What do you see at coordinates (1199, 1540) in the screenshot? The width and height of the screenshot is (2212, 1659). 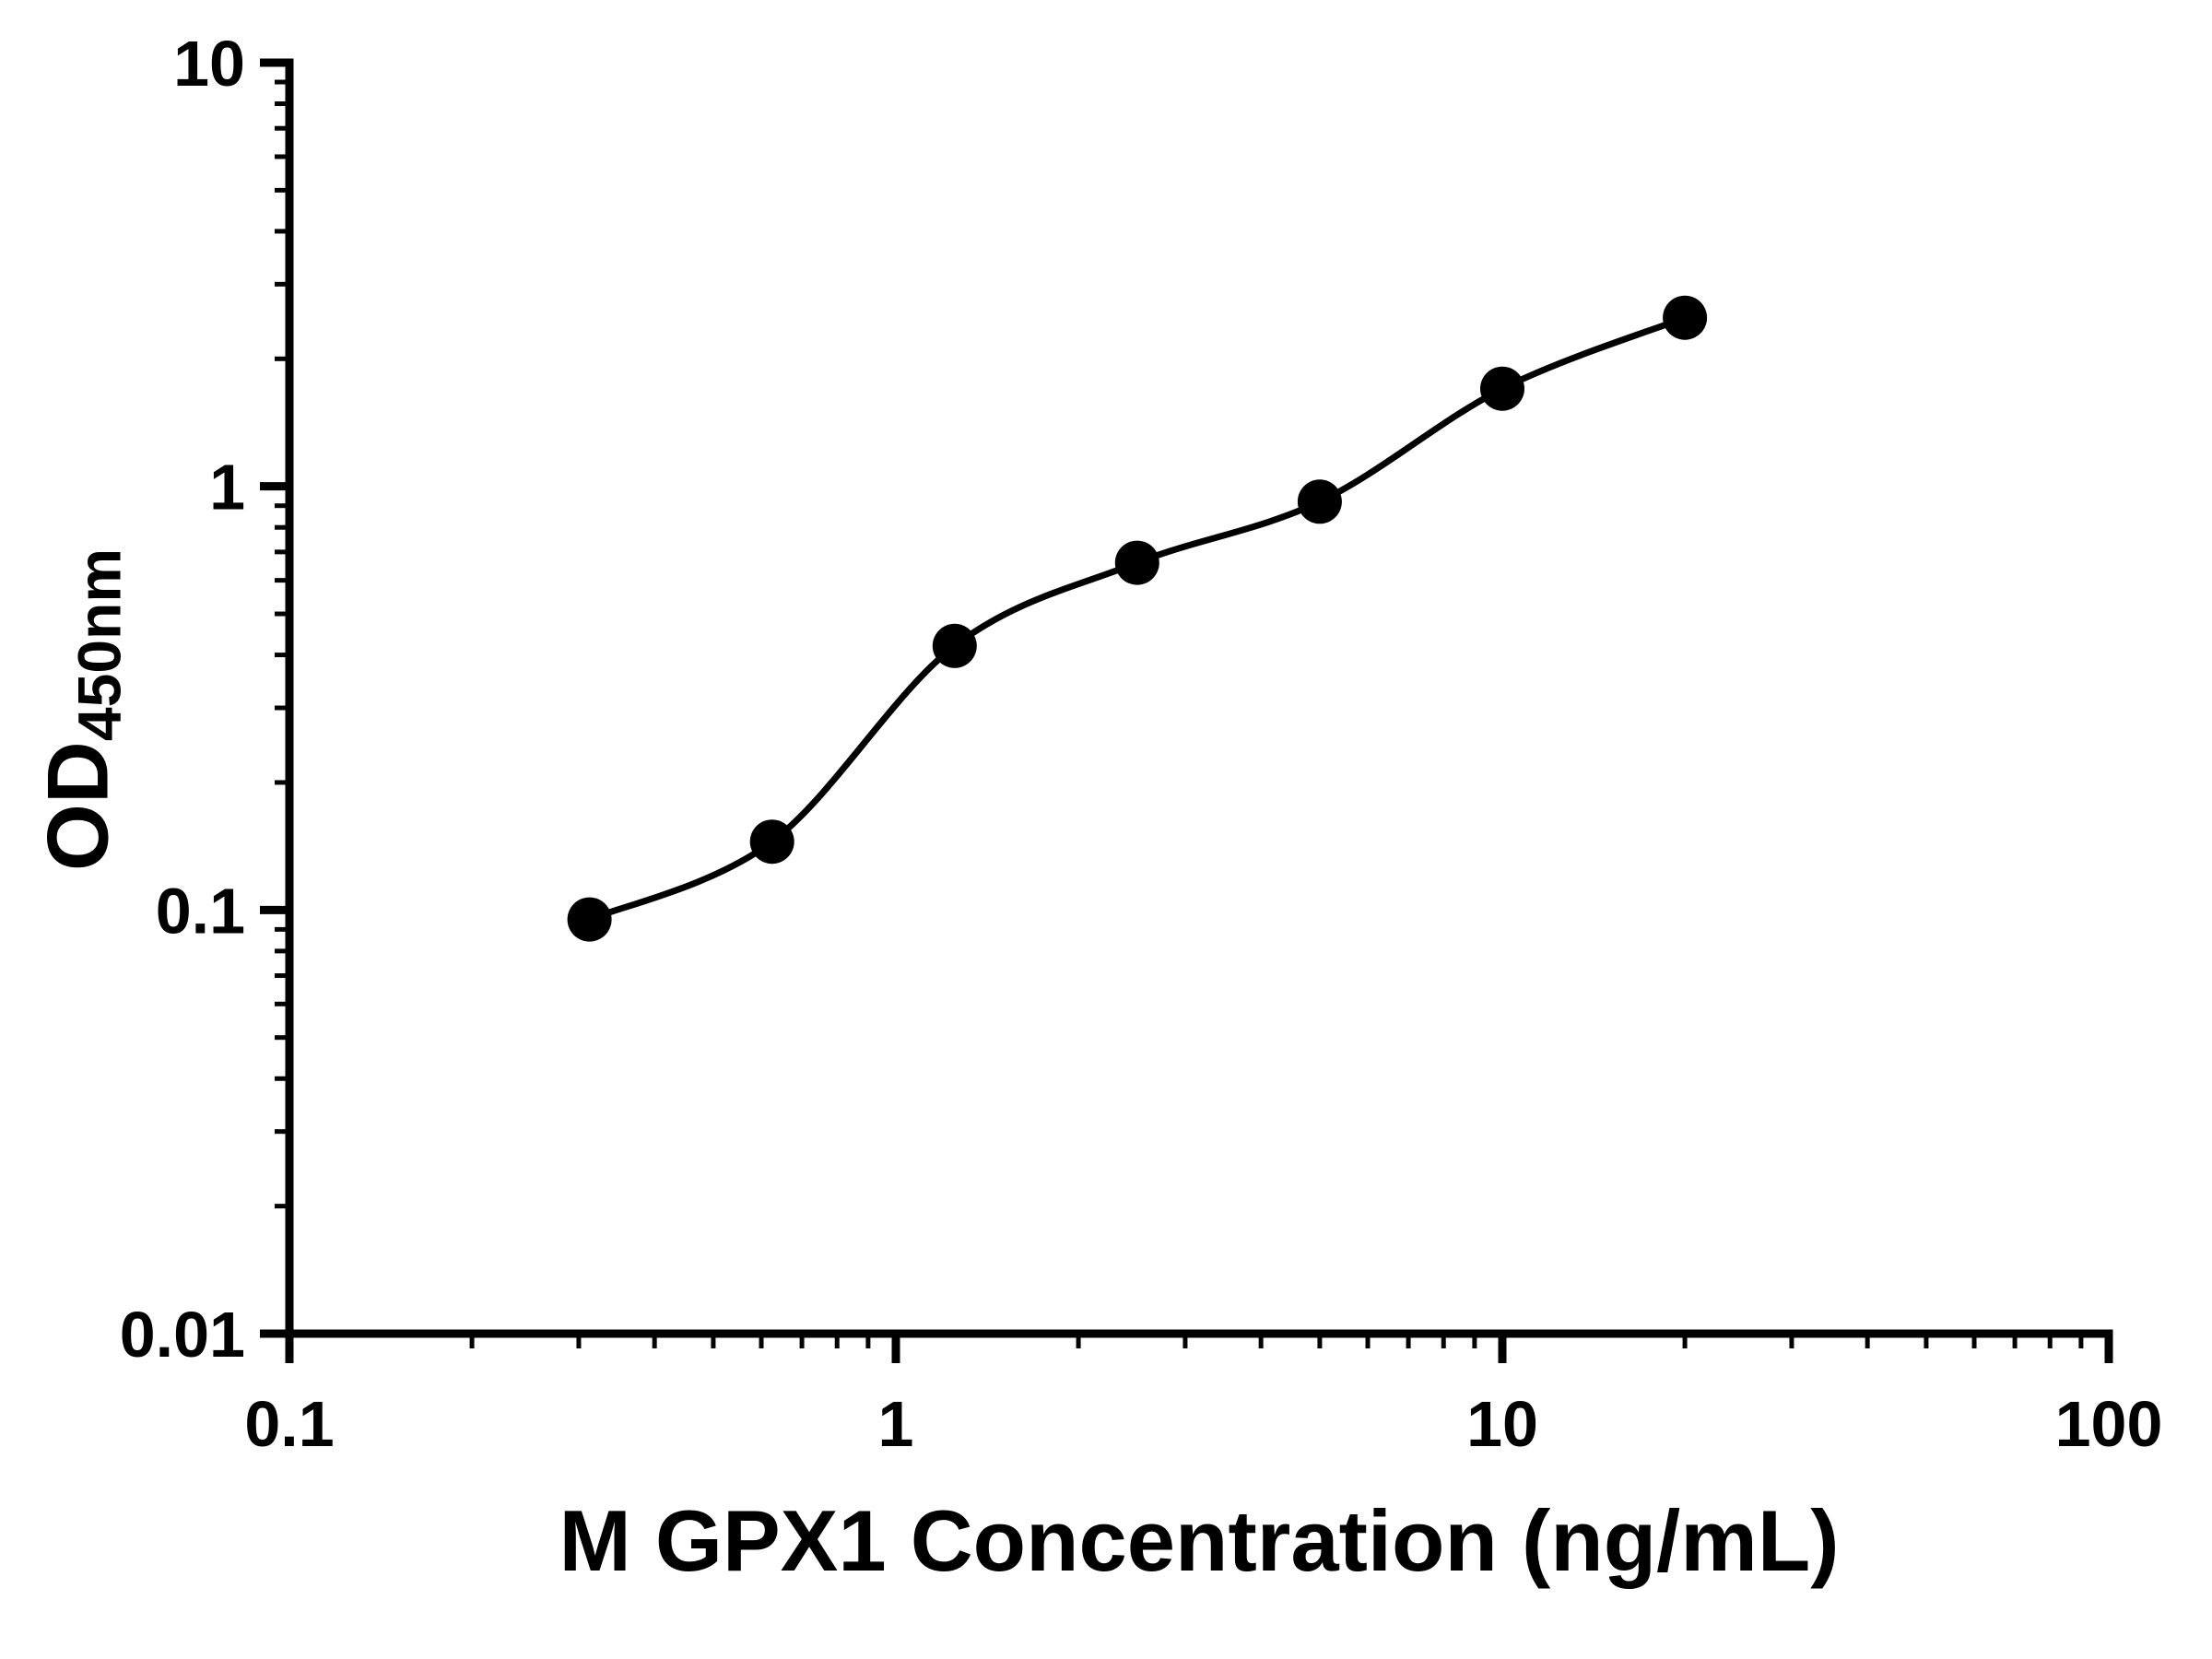 I see `x-axis-title: M GPX1 Concentration (ng/mL)` at bounding box center [1199, 1540].